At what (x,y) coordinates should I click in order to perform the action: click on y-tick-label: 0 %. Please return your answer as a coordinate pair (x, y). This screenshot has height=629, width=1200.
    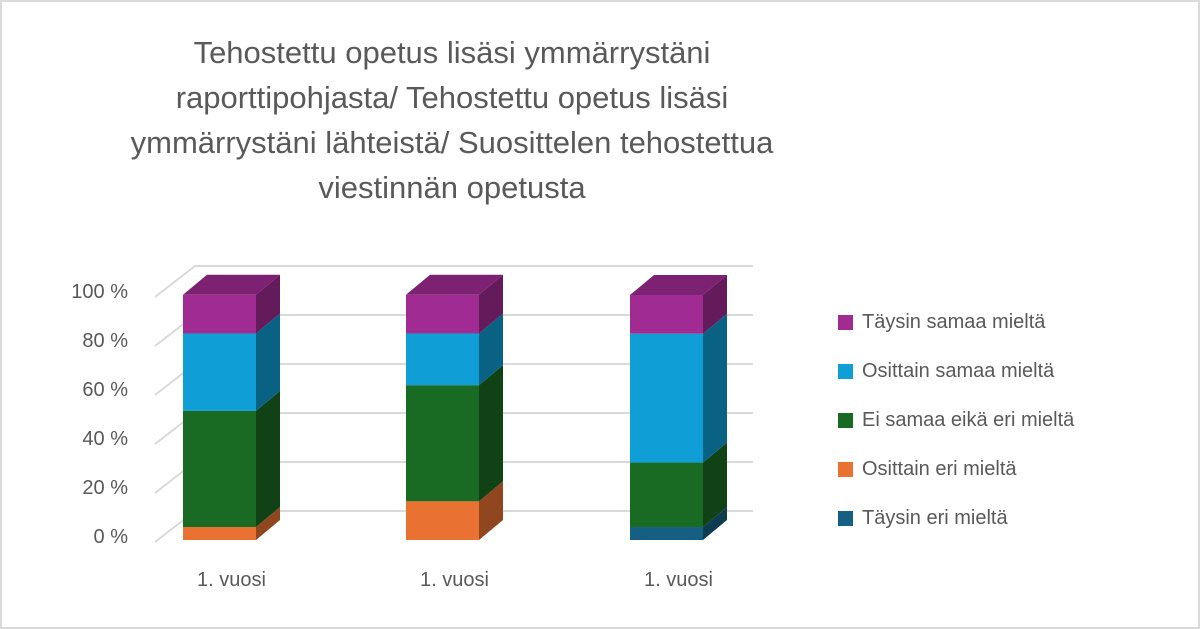
    Looking at the image, I should click on (110, 537).